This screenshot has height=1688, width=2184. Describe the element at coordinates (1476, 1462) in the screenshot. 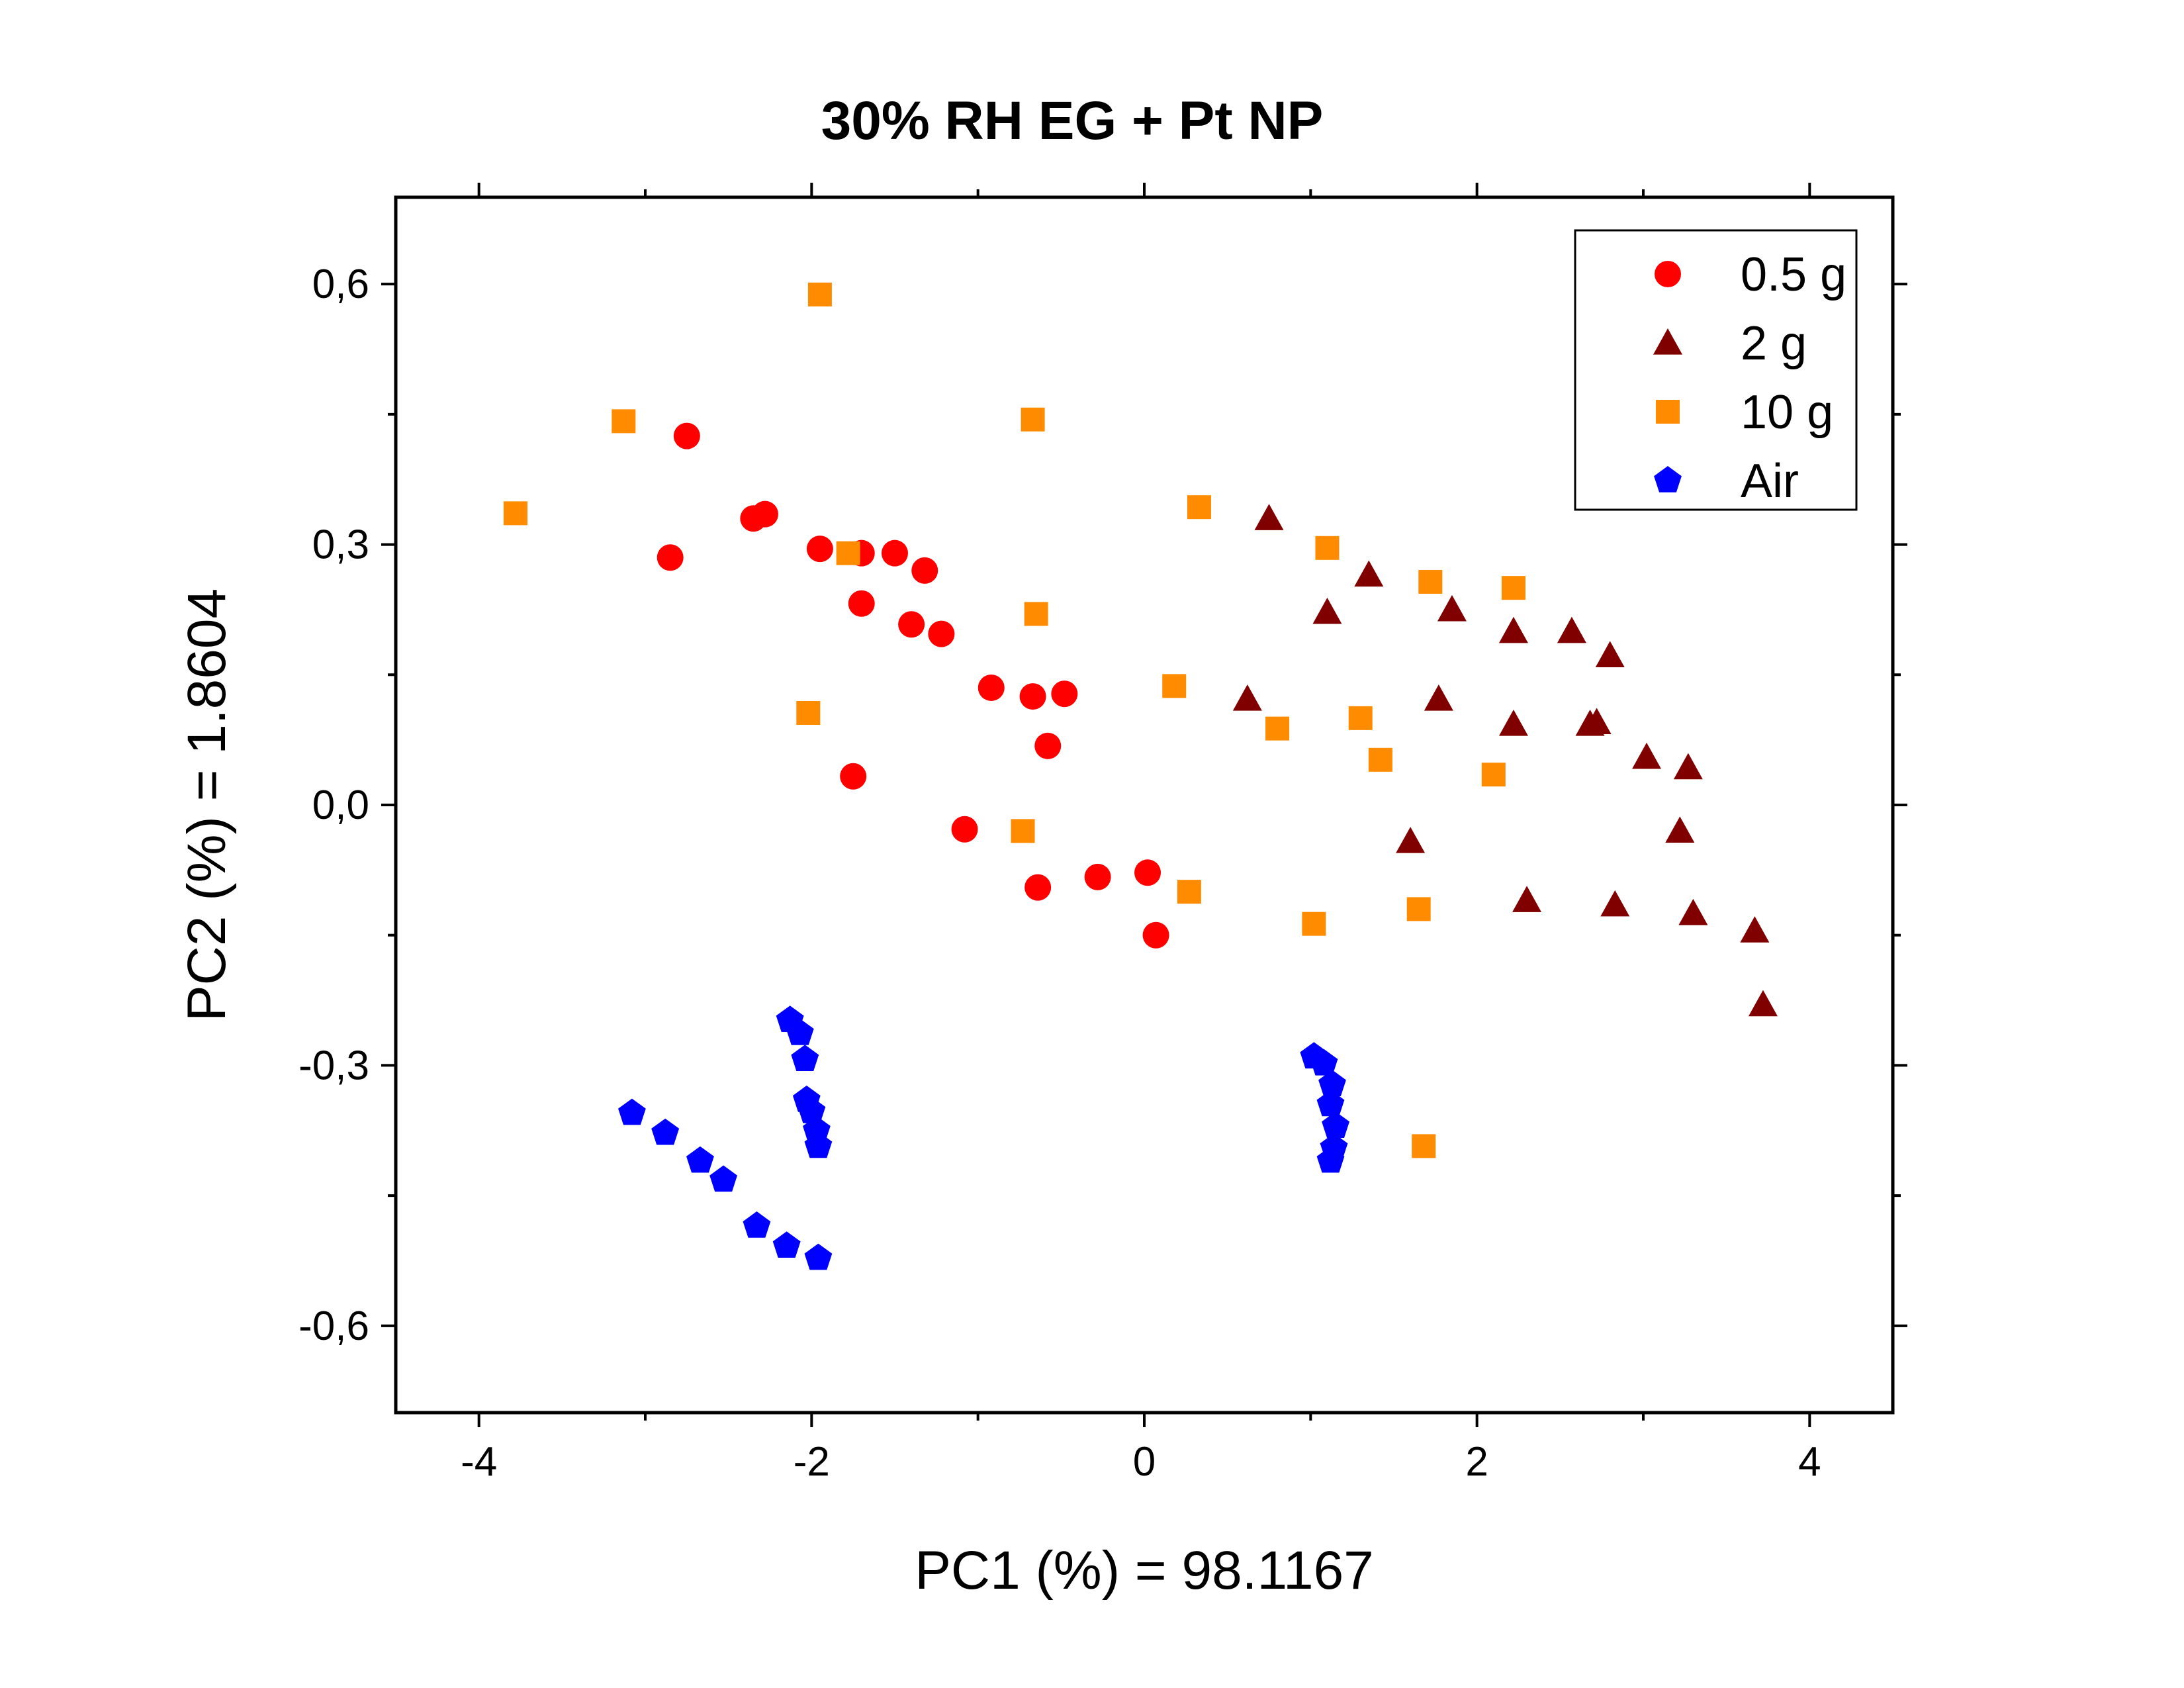

I see `x-tick-label: 2` at that location.